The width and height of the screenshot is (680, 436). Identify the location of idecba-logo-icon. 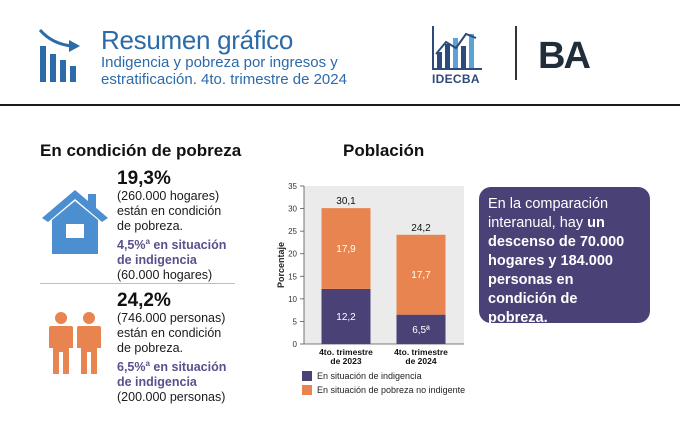
(457, 48).